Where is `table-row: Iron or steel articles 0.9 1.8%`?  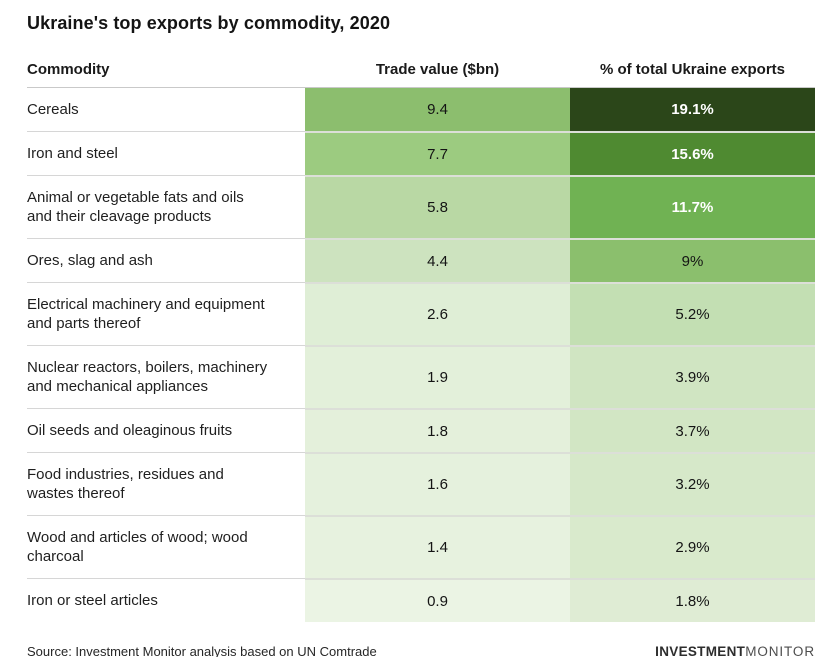
table-row: Iron or steel articles 0.9 1.8% is located at coordinates (421, 600).